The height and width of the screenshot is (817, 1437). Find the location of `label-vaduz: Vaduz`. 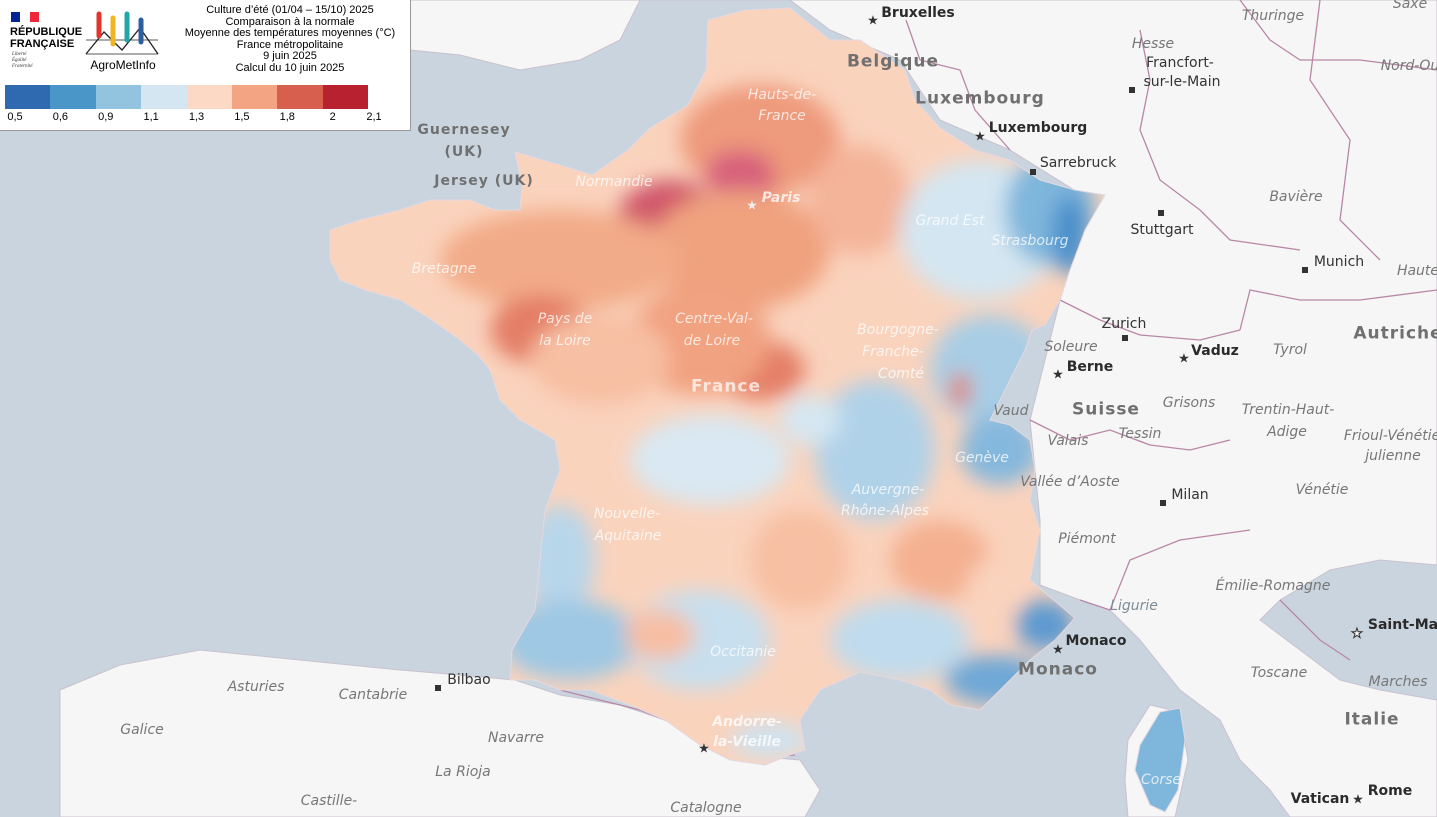

label-vaduz: Vaduz is located at coordinates (1215, 351).